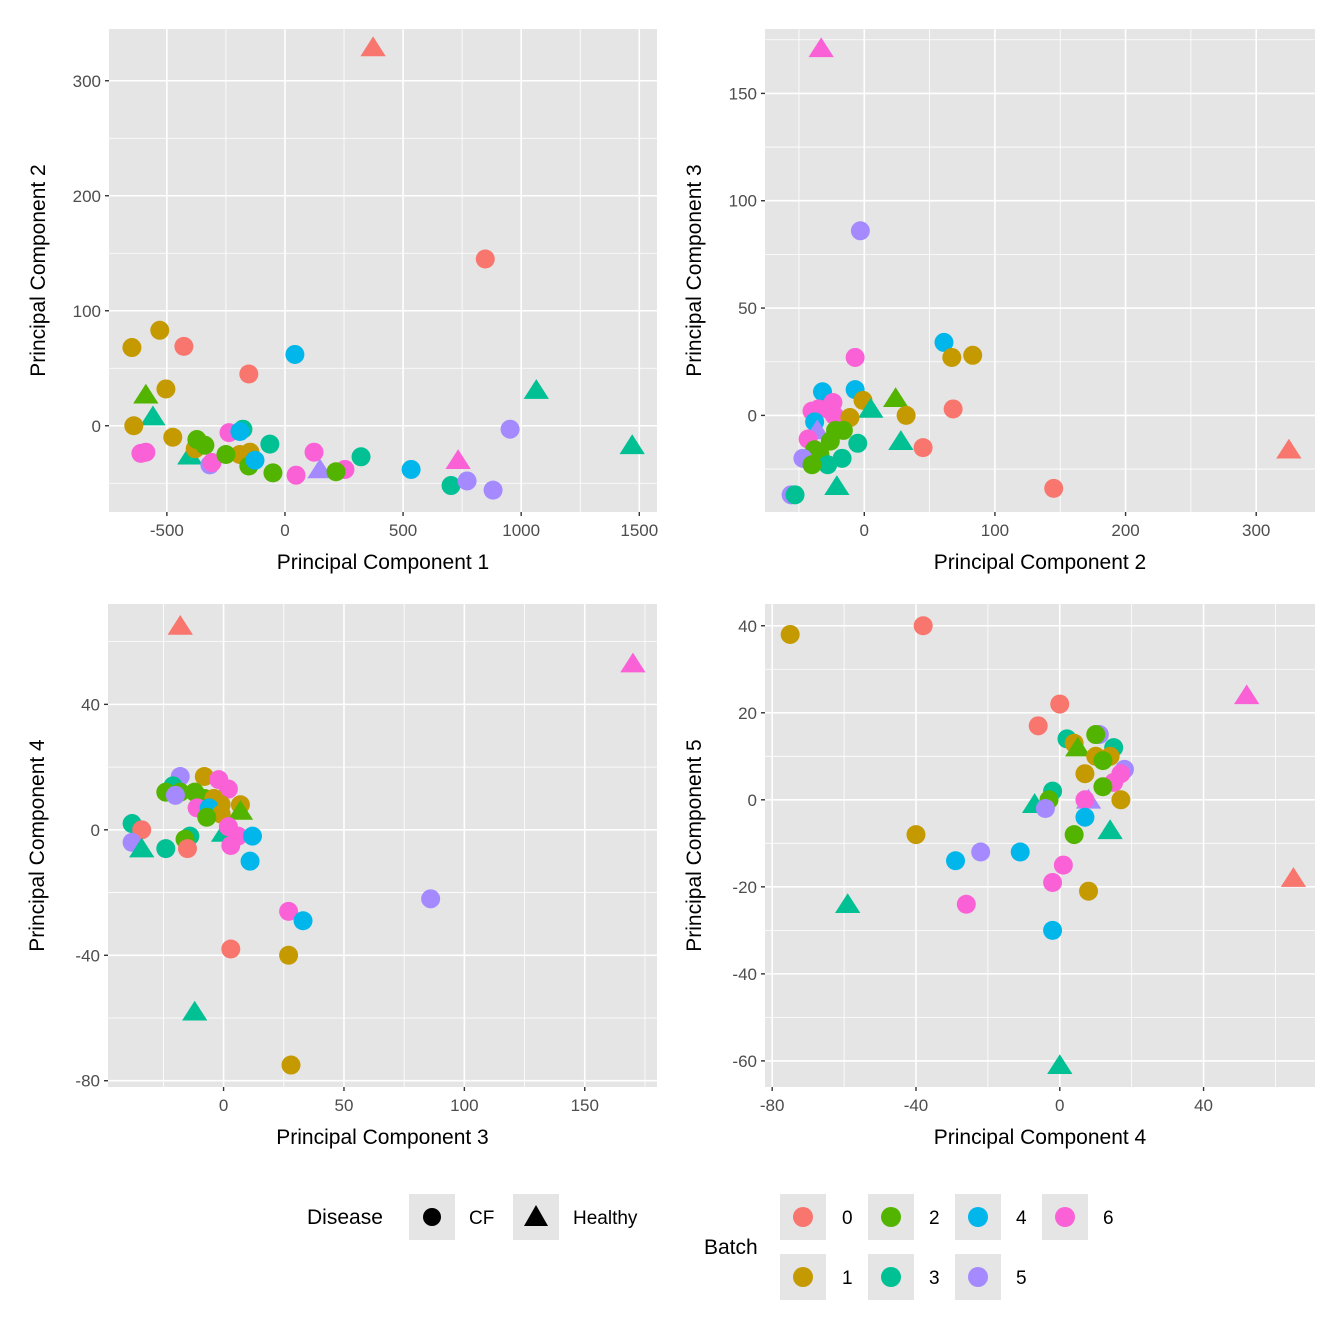 This screenshot has width=1344, height=1344. I want to click on legend-label-cf: CF, so click(482, 1218).